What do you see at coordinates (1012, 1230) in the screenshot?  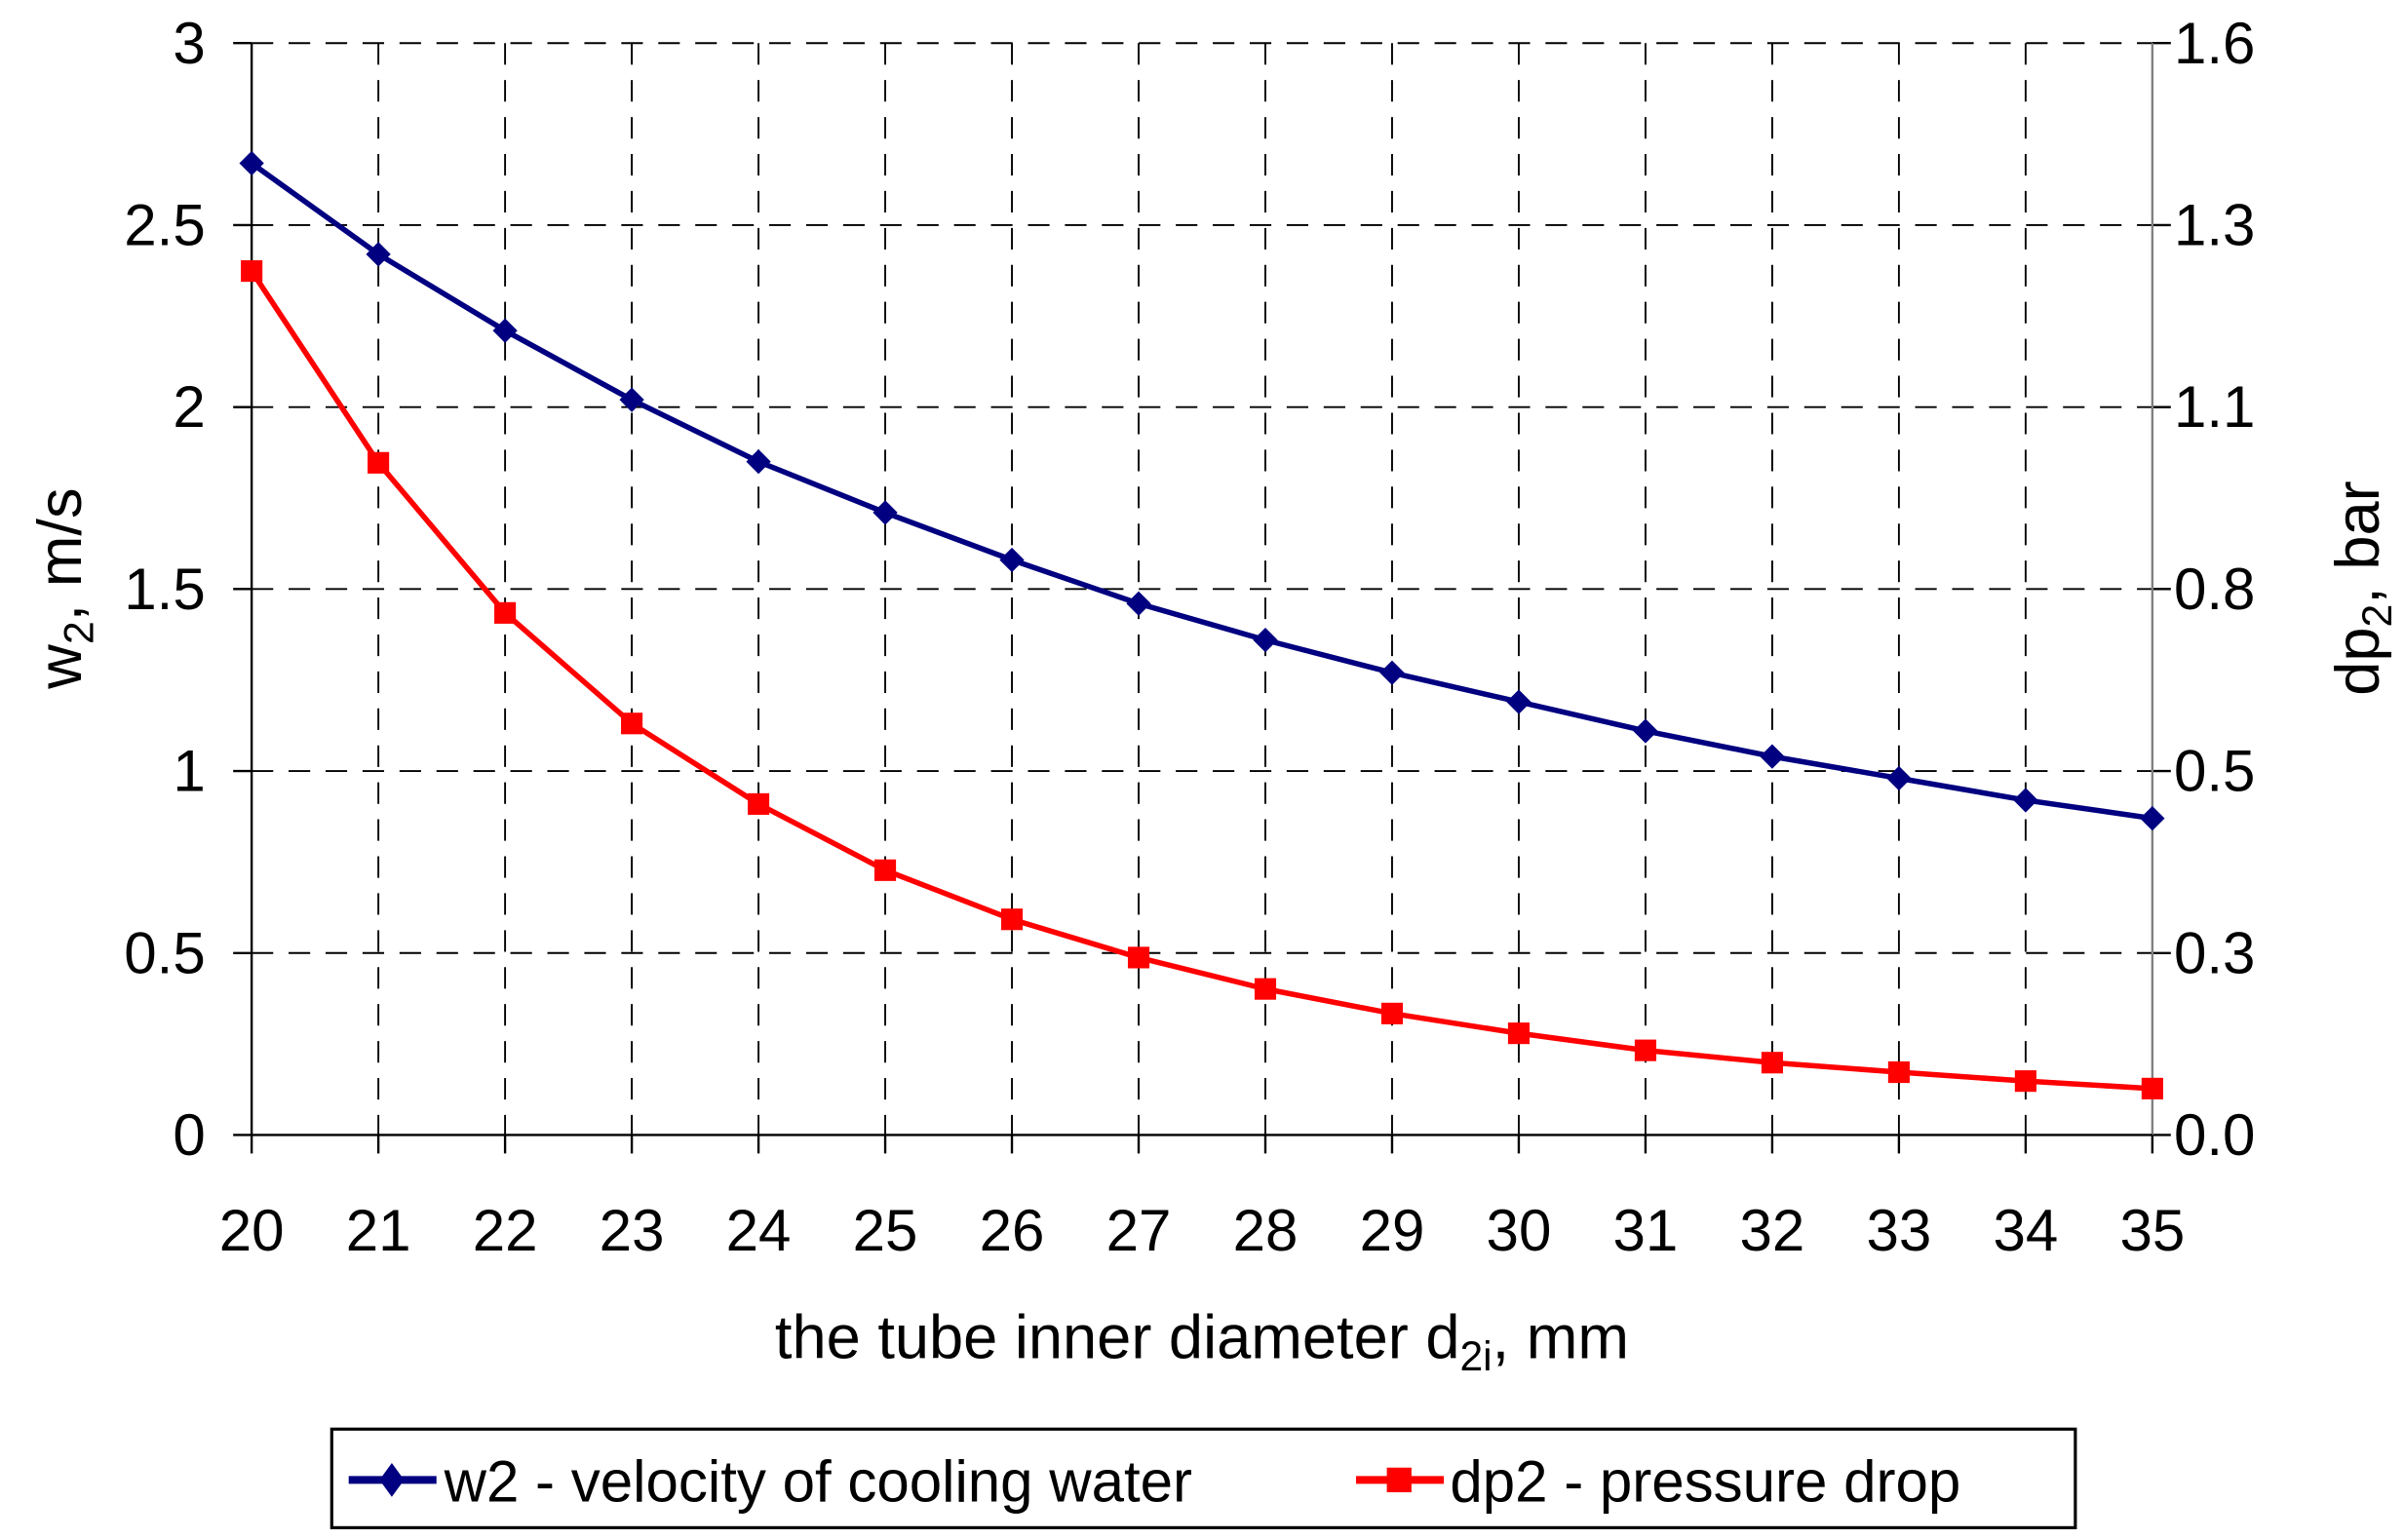 I see `x-tick-label: 26` at bounding box center [1012, 1230].